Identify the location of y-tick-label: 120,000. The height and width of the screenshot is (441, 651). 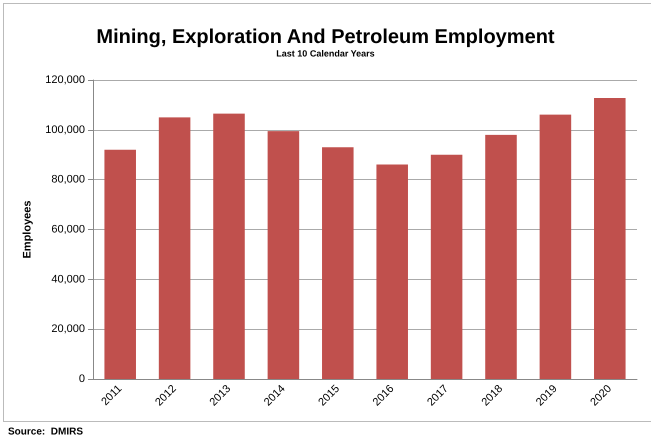
(65, 80).